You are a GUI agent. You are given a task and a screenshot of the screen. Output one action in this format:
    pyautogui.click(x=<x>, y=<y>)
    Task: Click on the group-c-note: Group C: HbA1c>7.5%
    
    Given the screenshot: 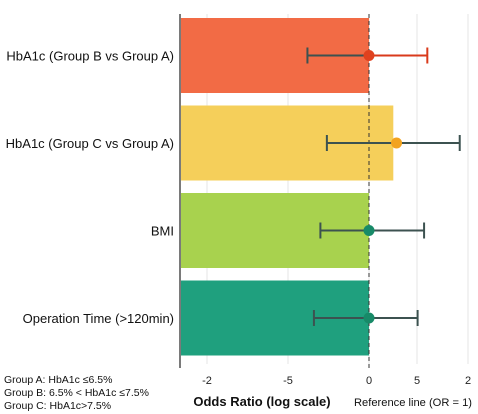 What is the action you would take?
    pyautogui.click(x=58, y=406)
    